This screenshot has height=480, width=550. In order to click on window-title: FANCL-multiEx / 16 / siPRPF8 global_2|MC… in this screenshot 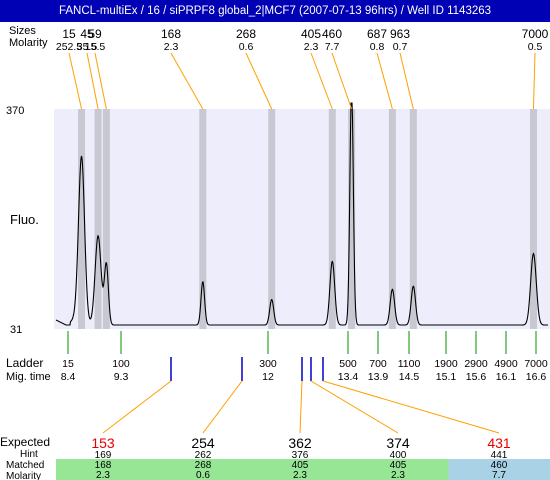, I will do `click(275, 11)`.